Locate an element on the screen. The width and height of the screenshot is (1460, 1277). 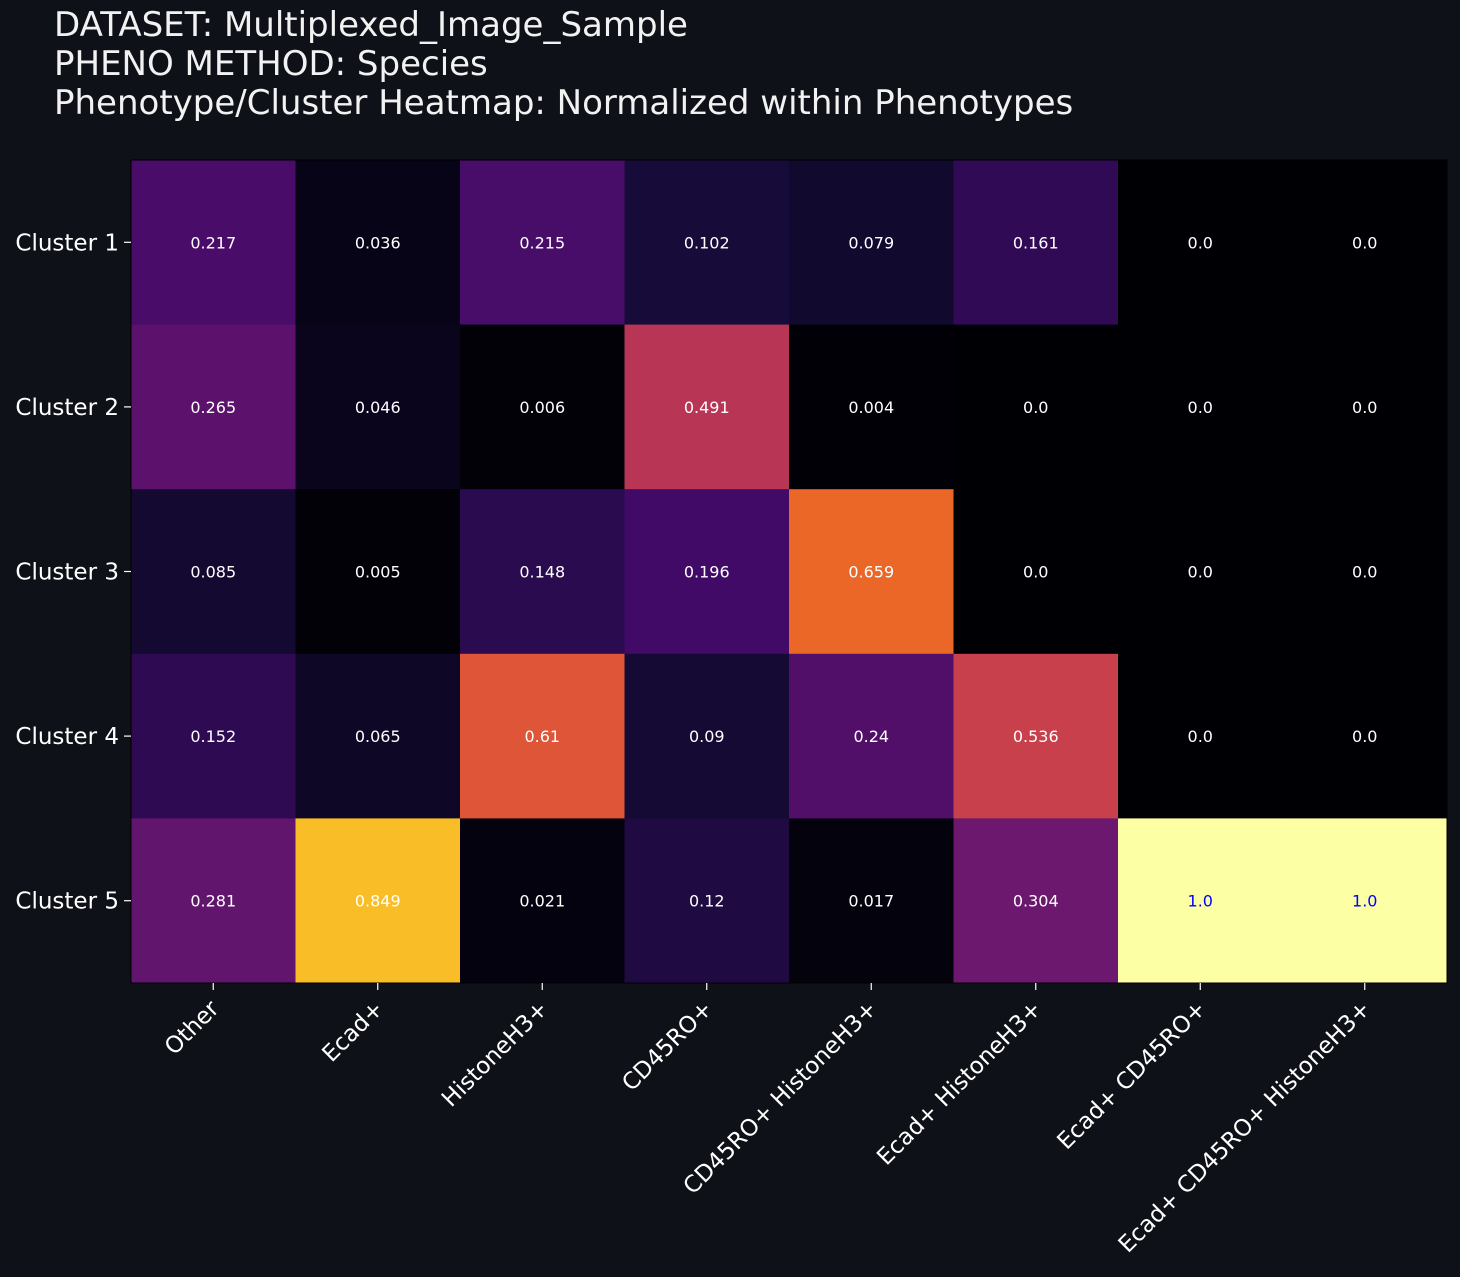
cell-value-label: 0.281 is located at coordinates (213, 901).